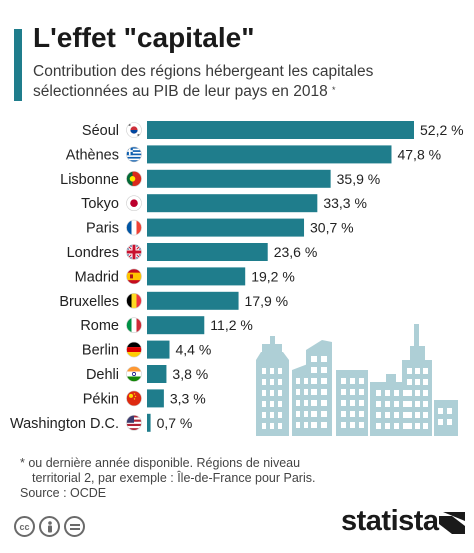 Image resolution: width=474 pixels, height=553 pixels. Describe the element at coordinates (92, 155) in the screenshot. I see `category-label: Athènes` at that location.